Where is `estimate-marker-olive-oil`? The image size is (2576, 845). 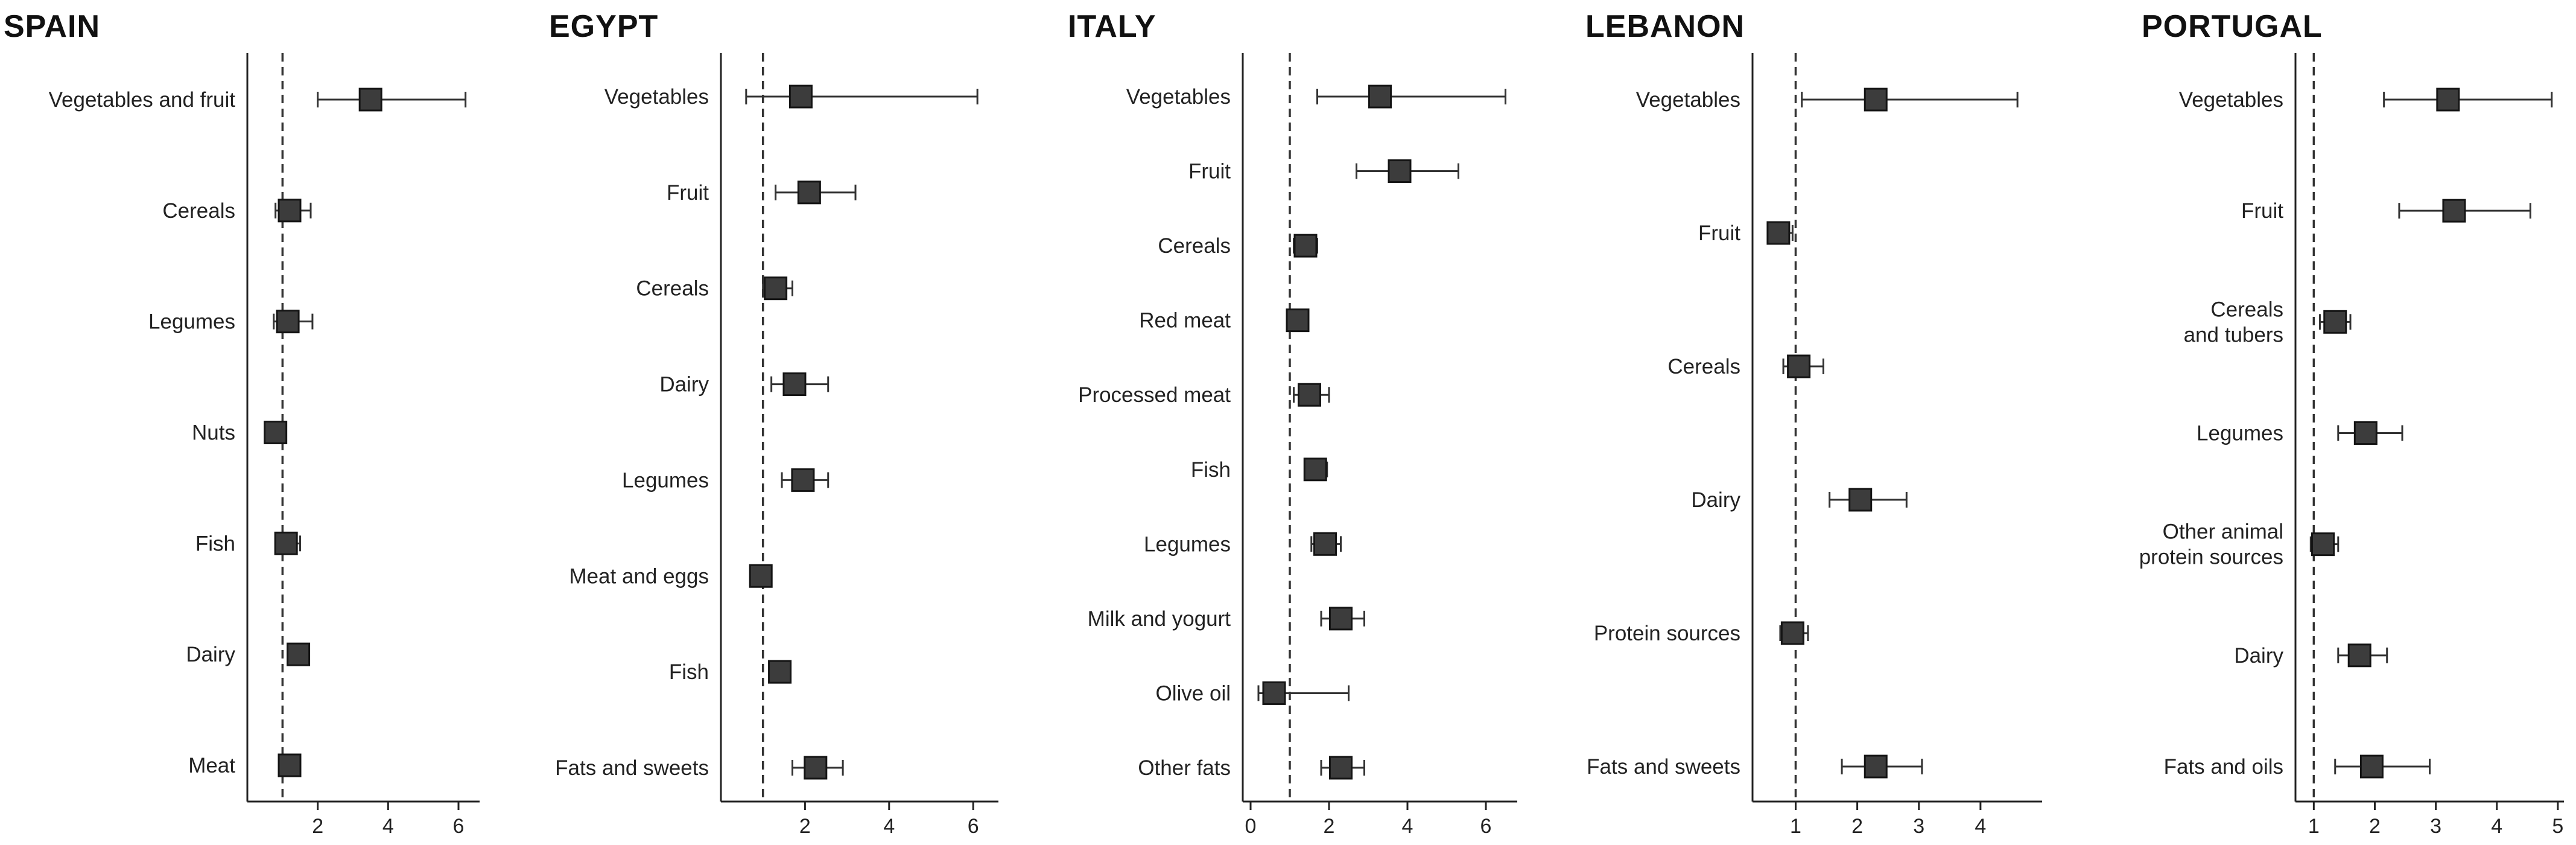 estimate-marker-olive-oil is located at coordinates (1274, 693).